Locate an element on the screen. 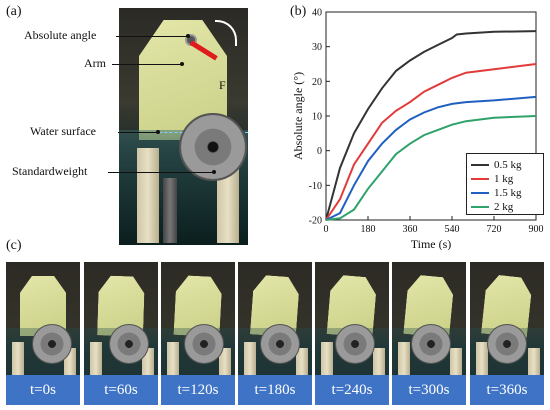 This screenshot has width=550, height=410. x-tick-label: 720 is located at coordinates (494, 229).